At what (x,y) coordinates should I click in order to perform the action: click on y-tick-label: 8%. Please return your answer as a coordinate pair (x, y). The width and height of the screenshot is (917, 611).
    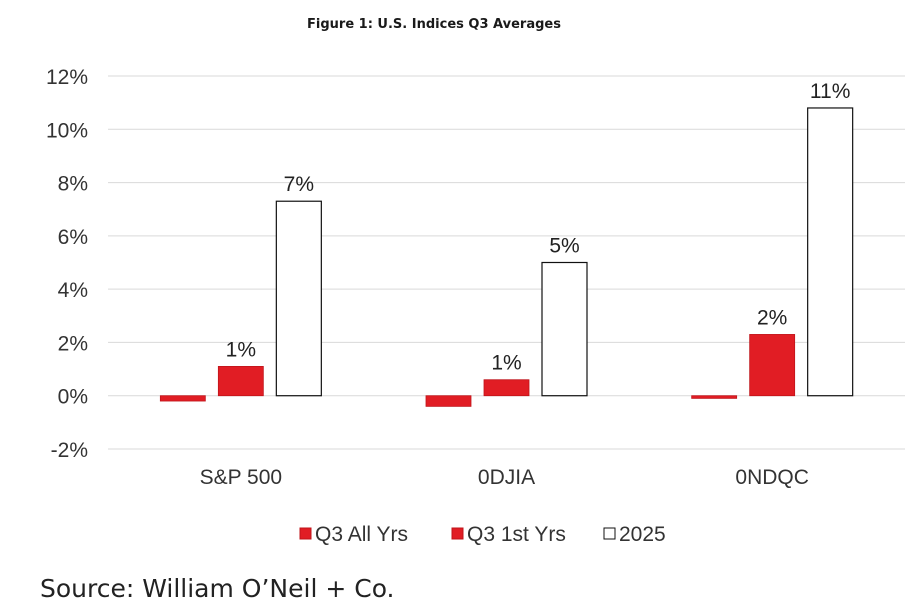
    Looking at the image, I should click on (73, 184).